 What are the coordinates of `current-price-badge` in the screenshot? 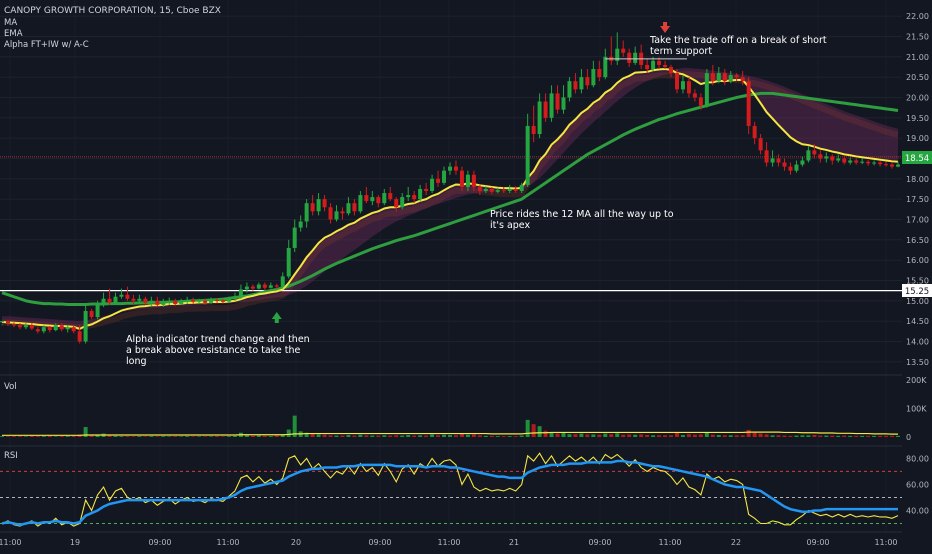 It's located at (917, 157).